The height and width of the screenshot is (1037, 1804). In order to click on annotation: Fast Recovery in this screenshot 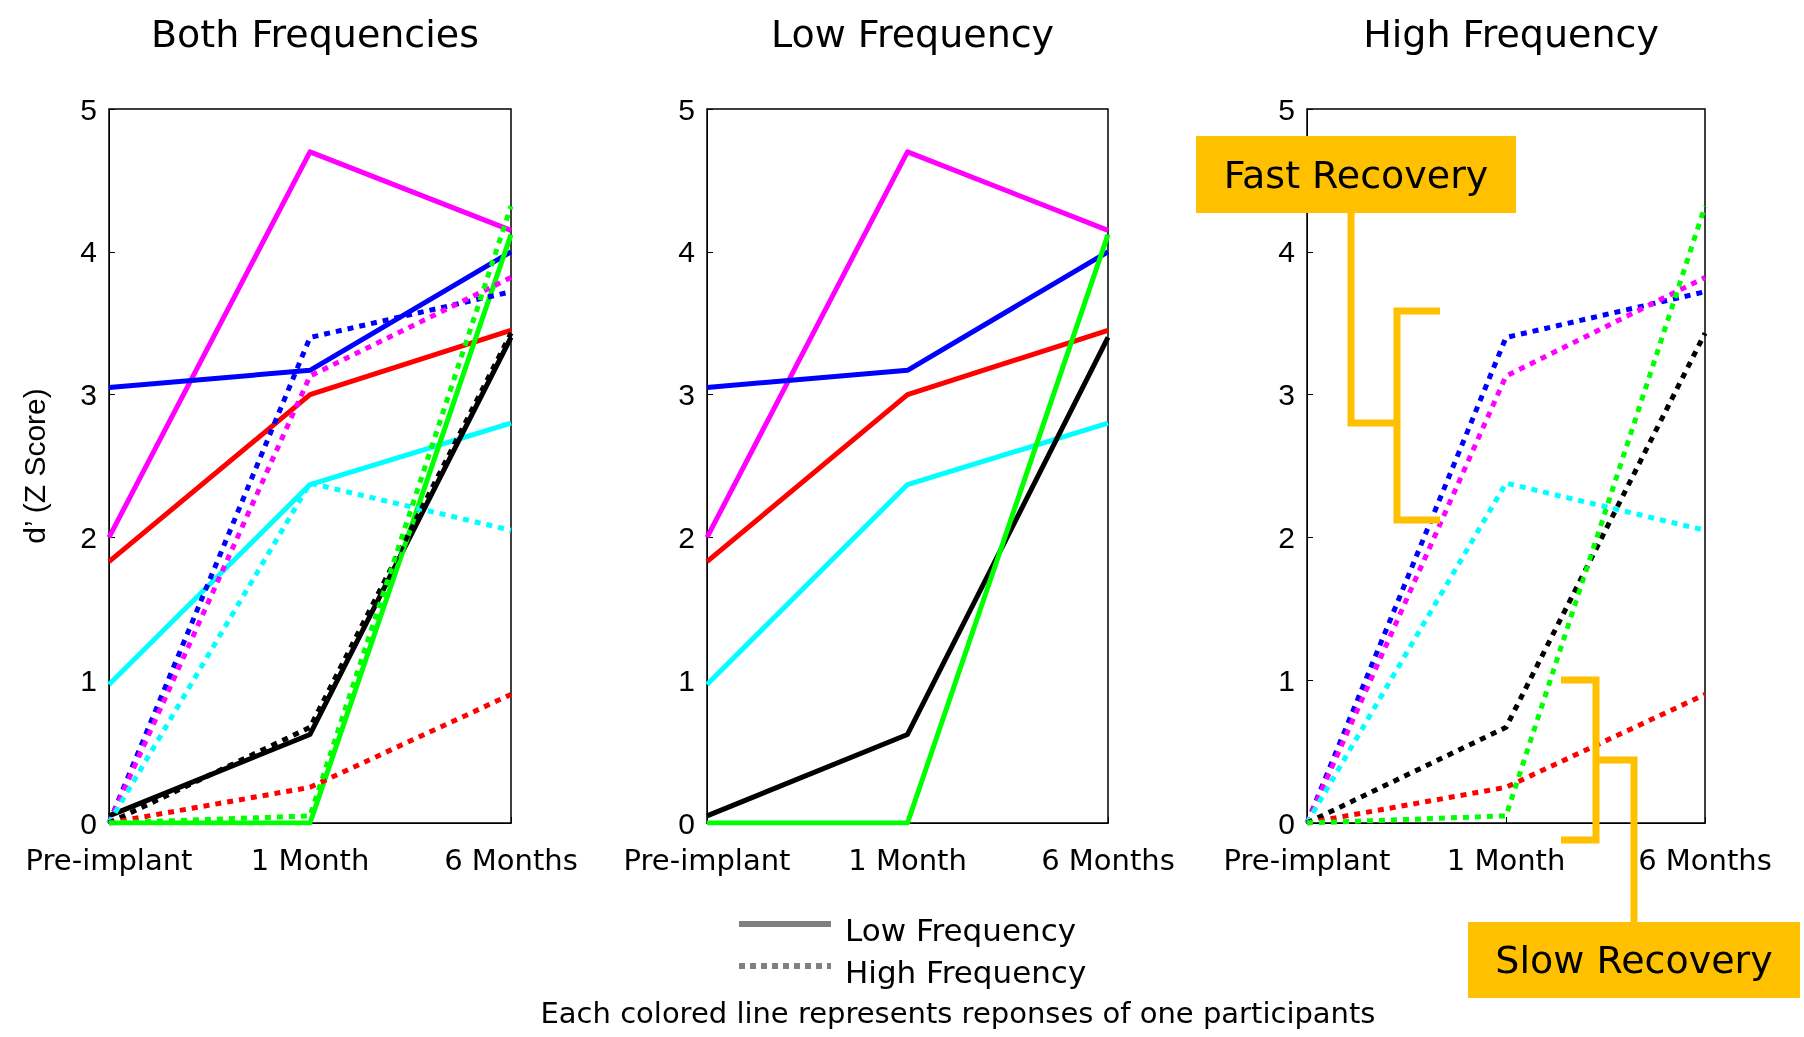, I will do `click(1356, 174)`.